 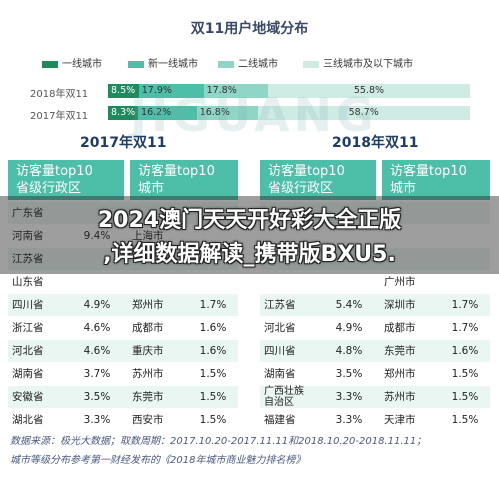 I want to click on bar-segment: 8.5%, so click(x=123, y=91).